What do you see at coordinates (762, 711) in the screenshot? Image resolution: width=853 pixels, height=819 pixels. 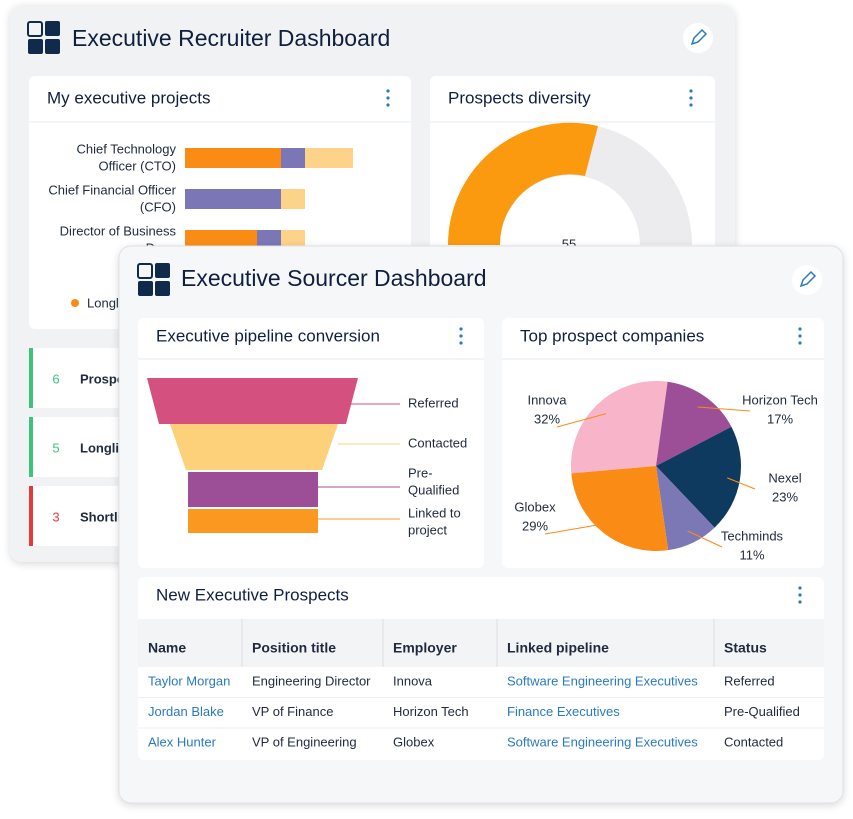 I see `cell: Pre-Qualified` at bounding box center [762, 711].